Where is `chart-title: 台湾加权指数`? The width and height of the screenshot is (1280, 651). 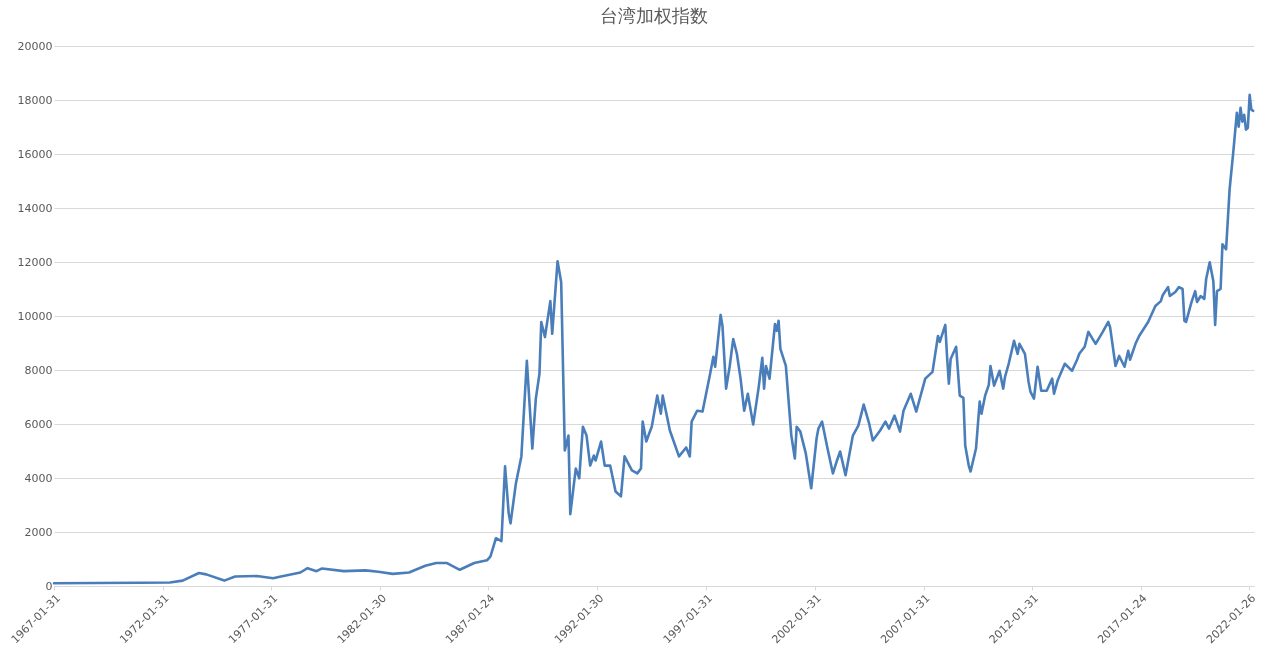 chart-title: 台湾加权指数 is located at coordinates (654, 15).